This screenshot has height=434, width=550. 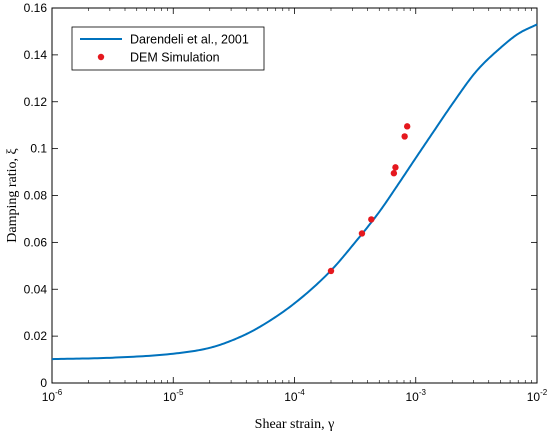 I want to click on x-tick-label: 10⁻², so click(x=537, y=396).